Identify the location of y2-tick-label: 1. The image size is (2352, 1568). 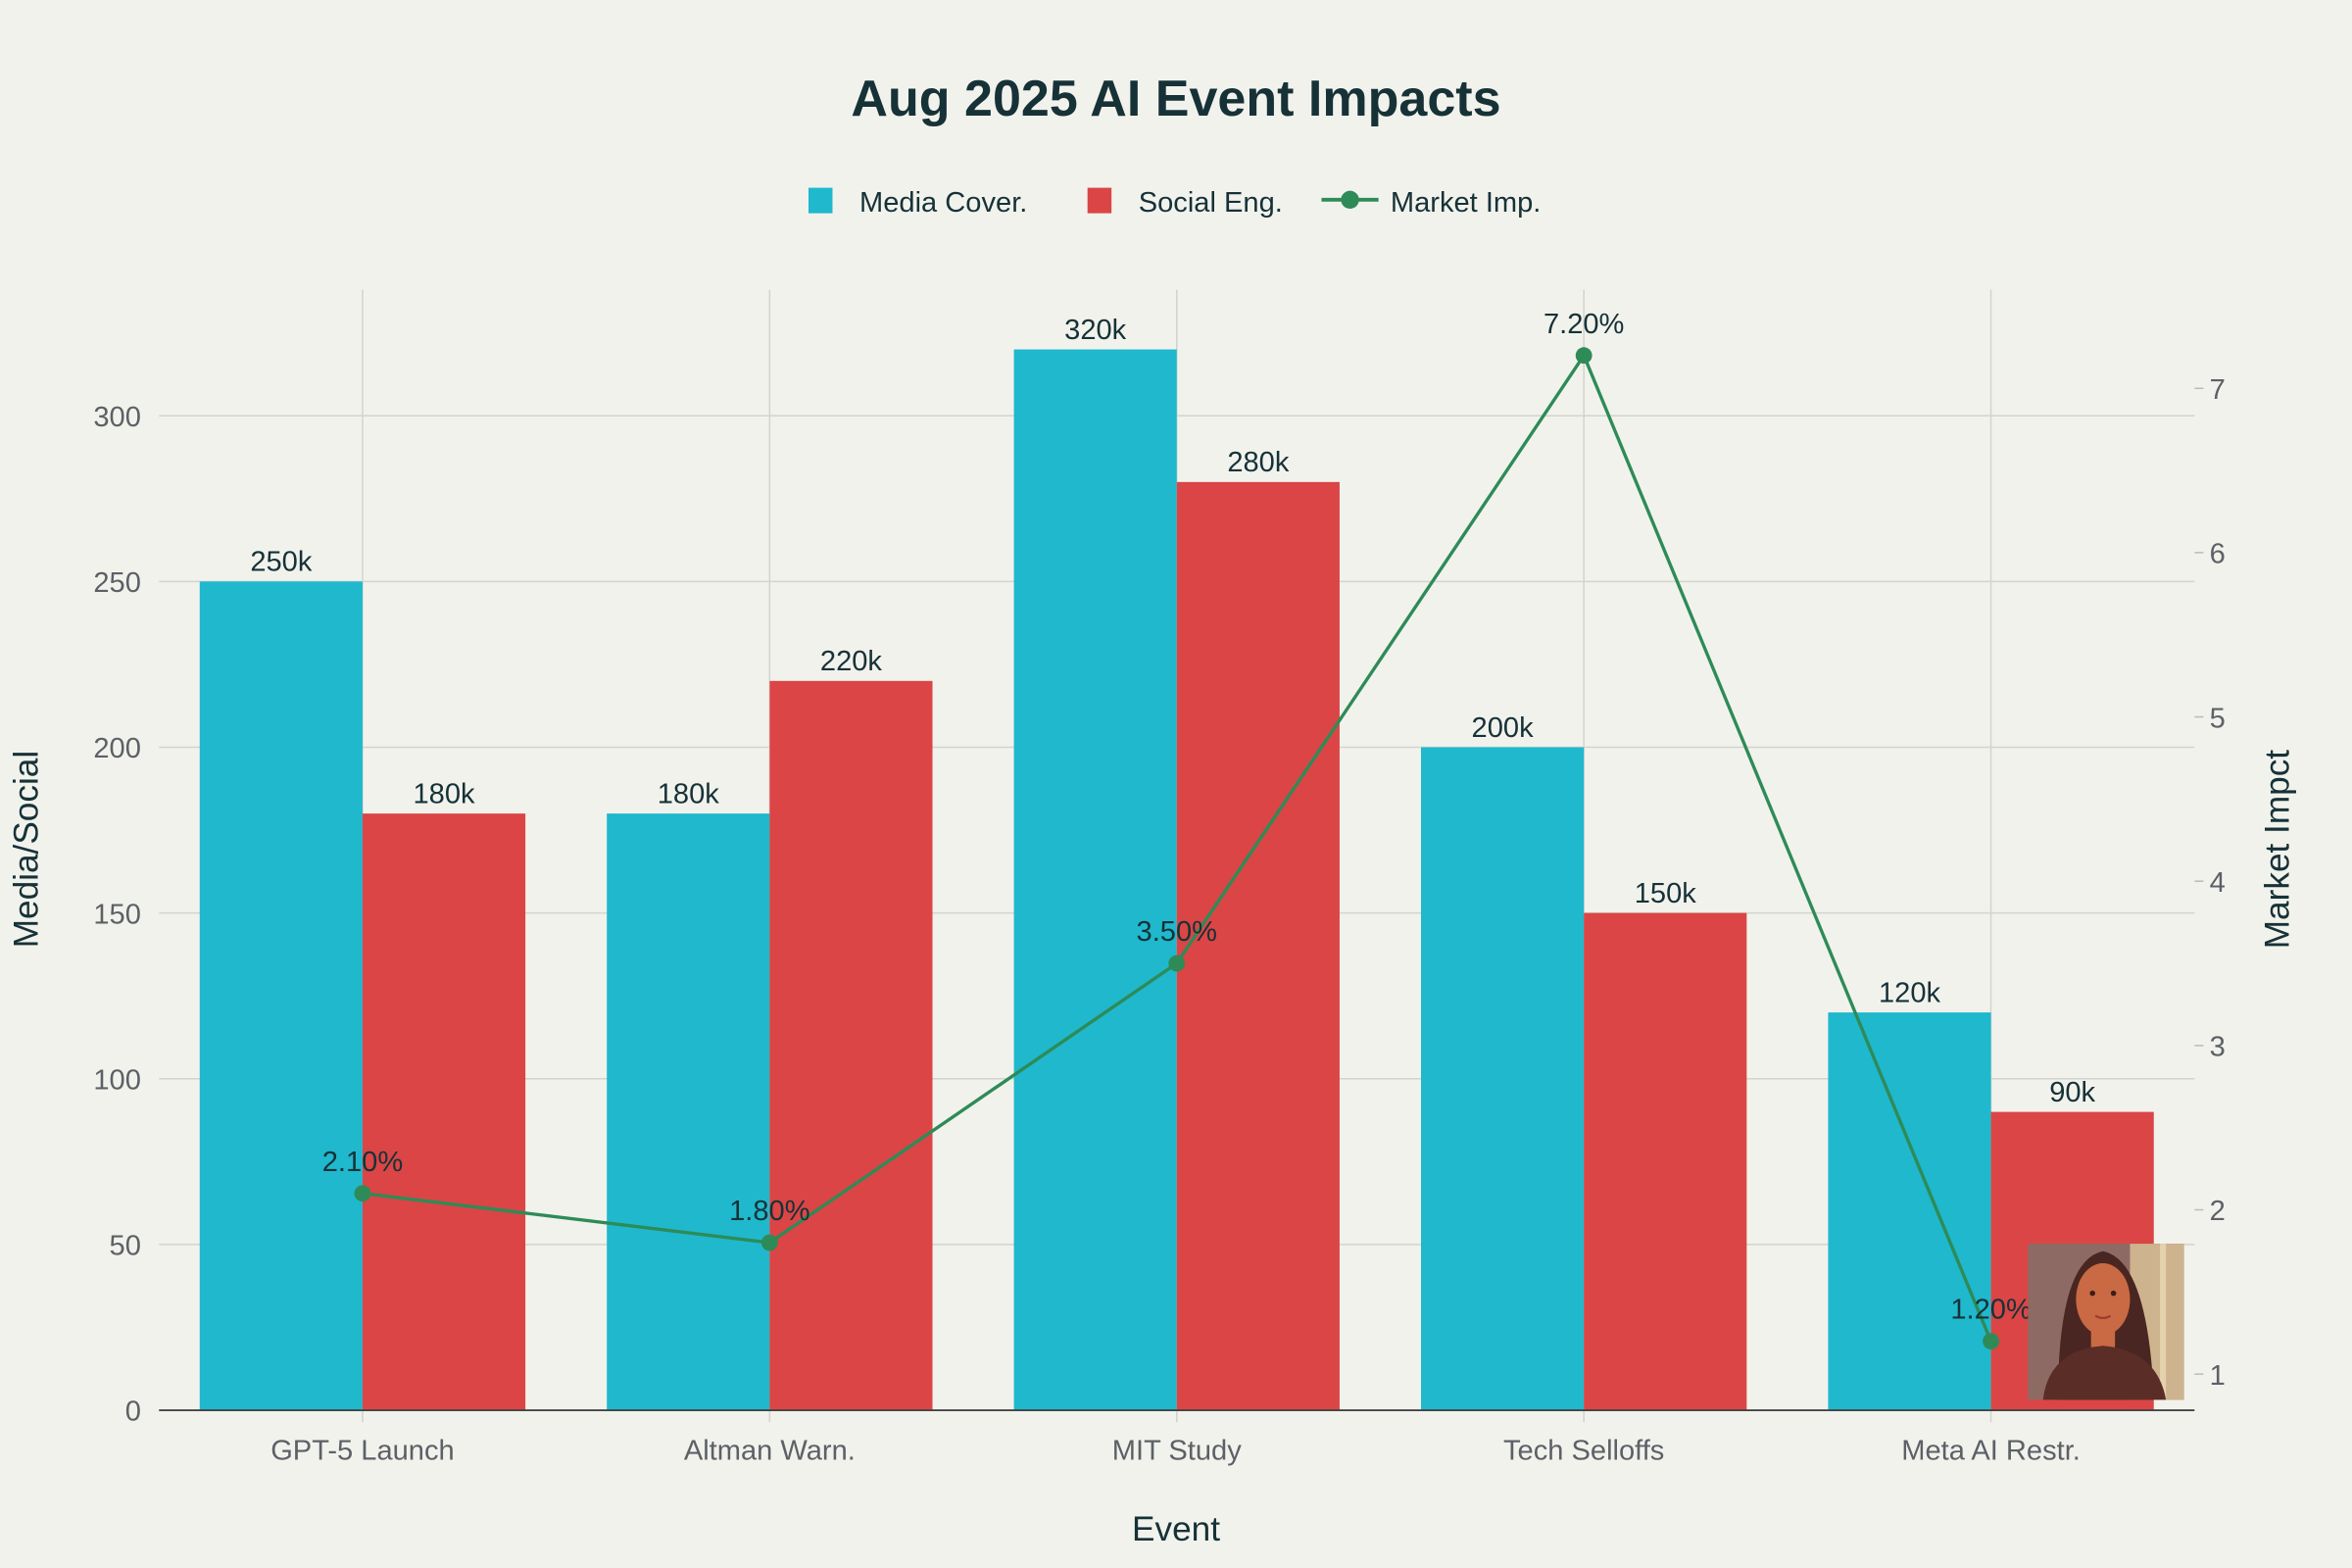
(2218, 1376).